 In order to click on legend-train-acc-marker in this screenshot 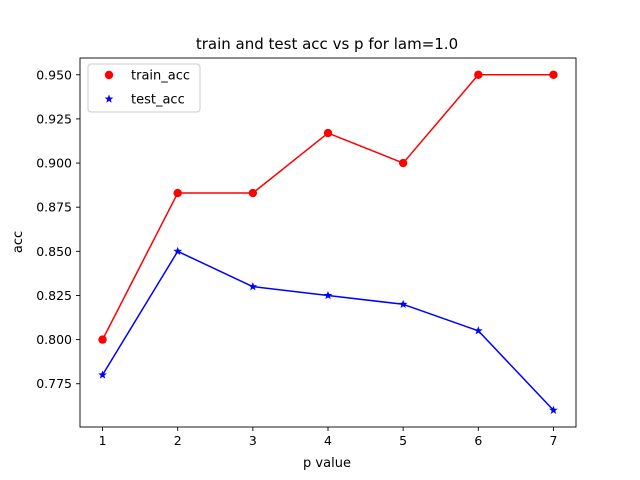, I will do `click(109, 75)`.